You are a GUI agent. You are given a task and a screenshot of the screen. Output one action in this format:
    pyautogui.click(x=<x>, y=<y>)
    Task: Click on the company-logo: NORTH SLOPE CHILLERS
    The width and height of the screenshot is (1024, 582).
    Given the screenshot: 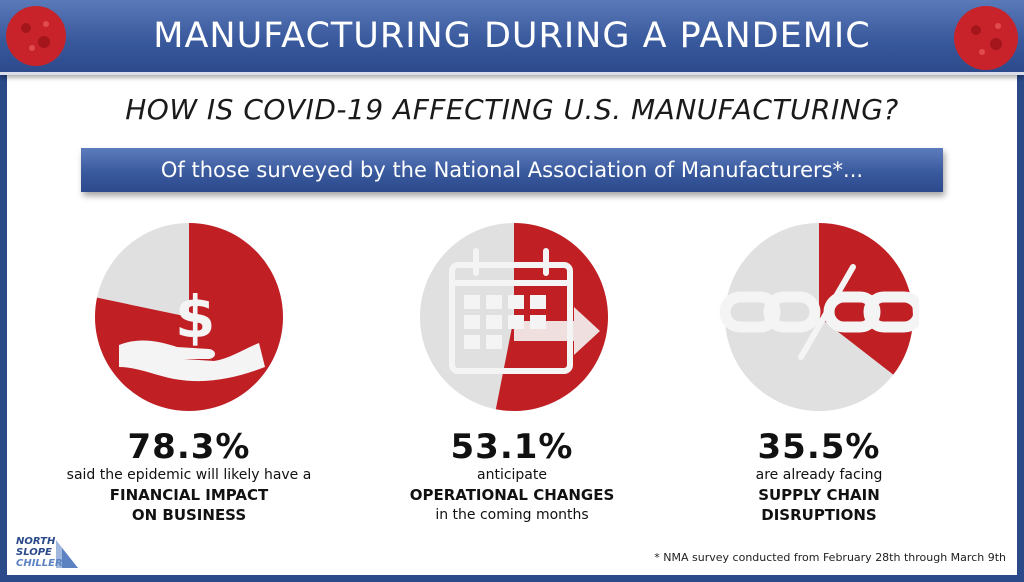 What is the action you would take?
    pyautogui.click(x=51, y=554)
    